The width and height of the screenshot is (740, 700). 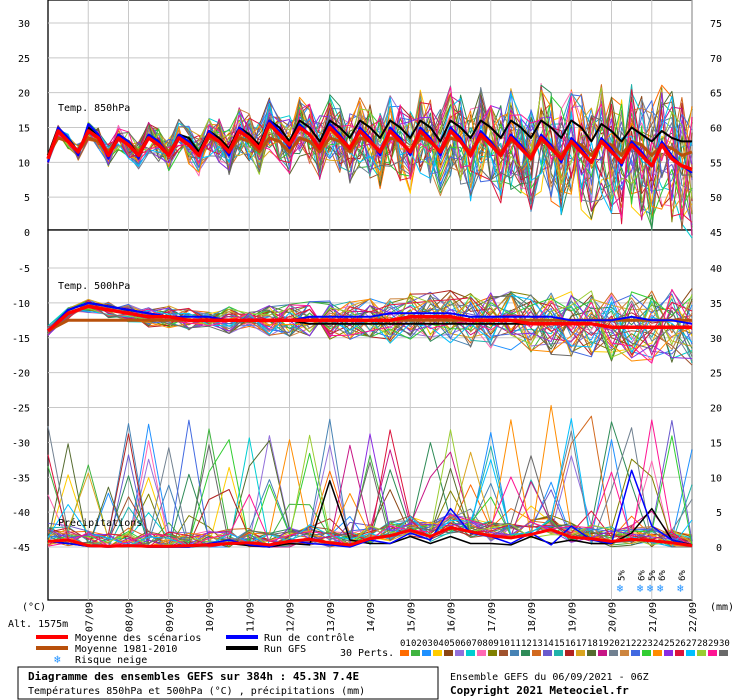 I want to click on t850-panel-label: Temp. 850hPa, so click(x=94, y=108).